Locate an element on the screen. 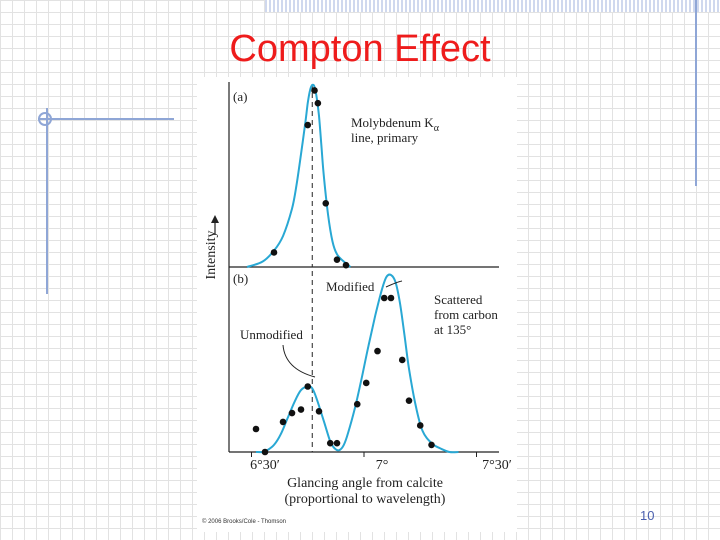 This screenshot has width=720, height=540. y-axis-label: Intensity is located at coordinates (211, 255).